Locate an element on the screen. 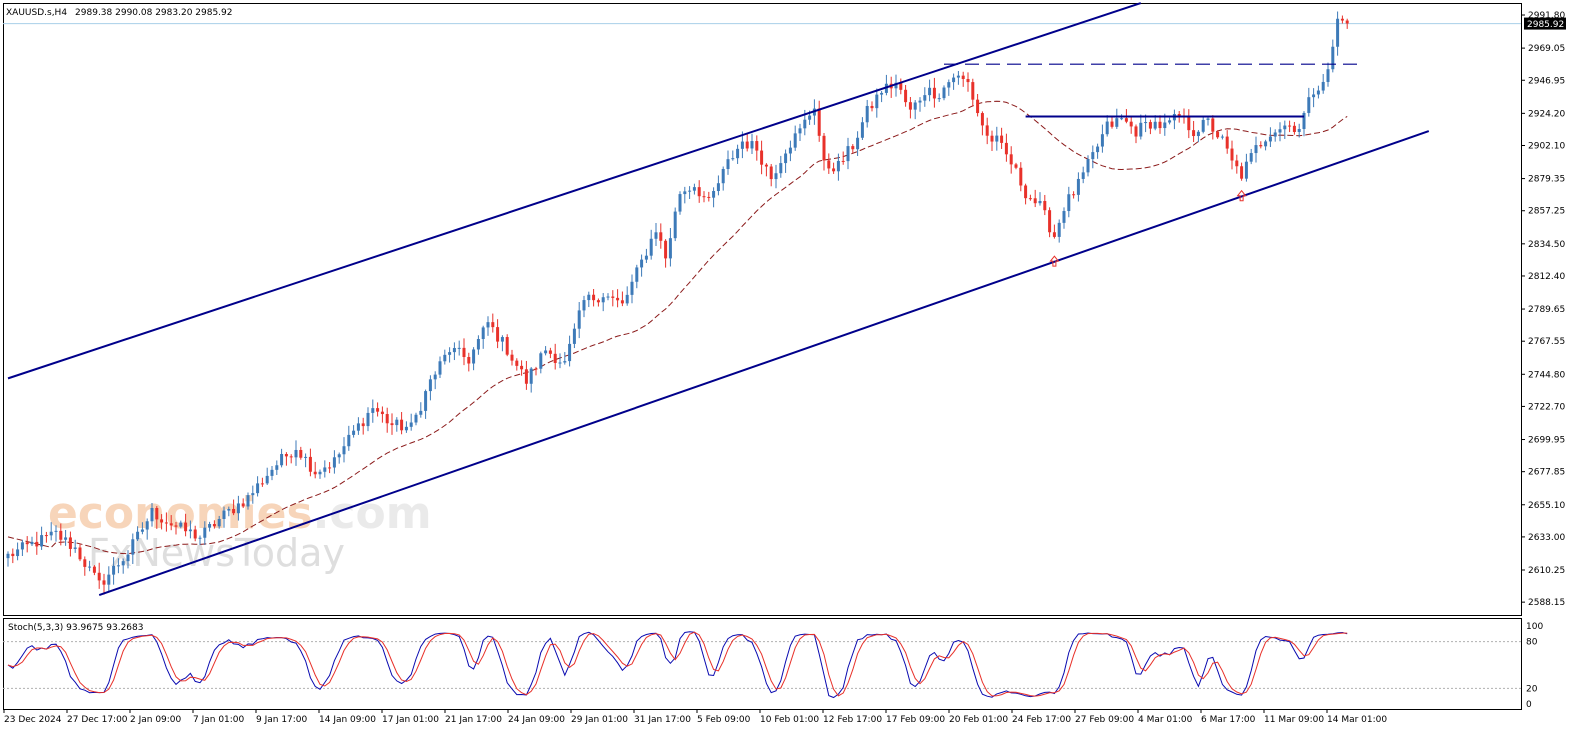 This screenshot has width=1596, height=747. ohlc-label: 2989.38 2990.08 2983.20 2985.92 is located at coordinates (153, 13).